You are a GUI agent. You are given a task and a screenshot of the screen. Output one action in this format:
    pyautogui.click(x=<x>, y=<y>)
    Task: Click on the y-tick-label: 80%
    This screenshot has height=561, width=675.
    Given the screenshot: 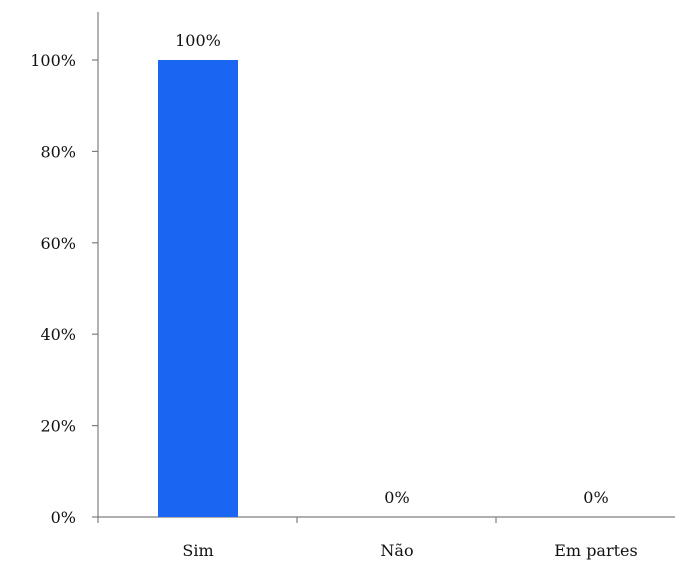 What is the action you would take?
    pyautogui.click(x=58, y=151)
    